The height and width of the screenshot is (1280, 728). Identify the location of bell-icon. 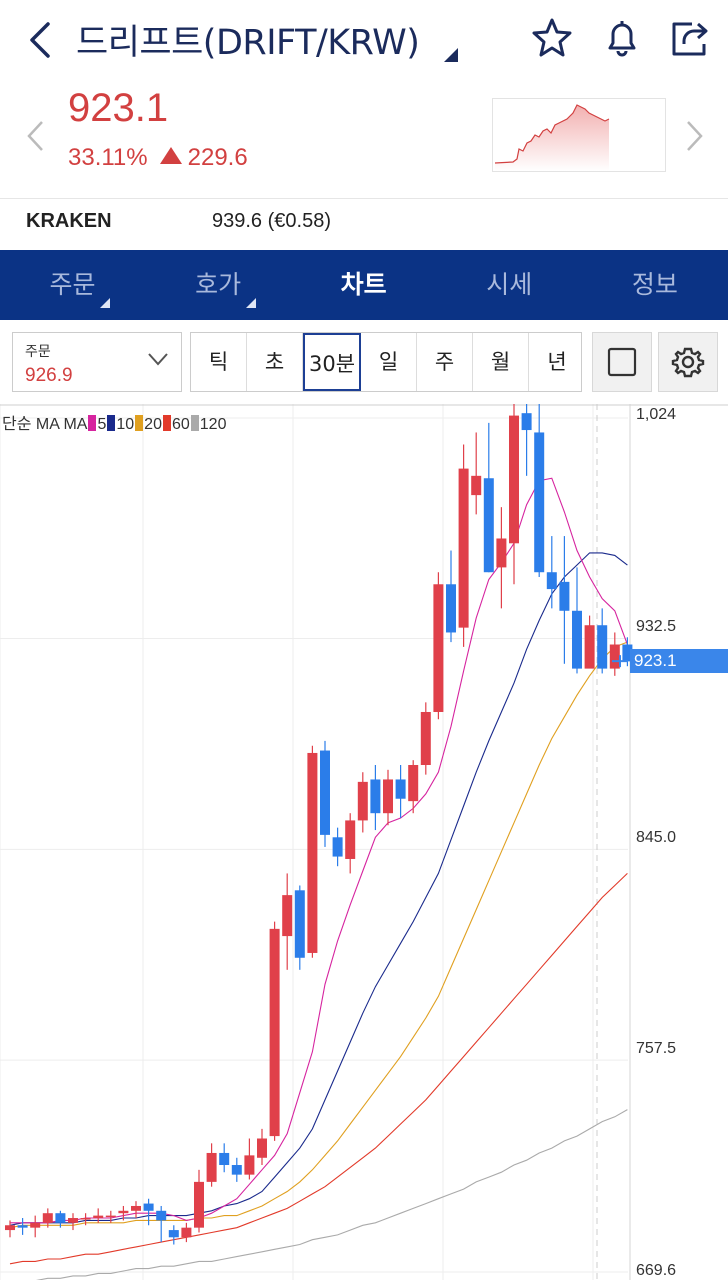
(622, 38).